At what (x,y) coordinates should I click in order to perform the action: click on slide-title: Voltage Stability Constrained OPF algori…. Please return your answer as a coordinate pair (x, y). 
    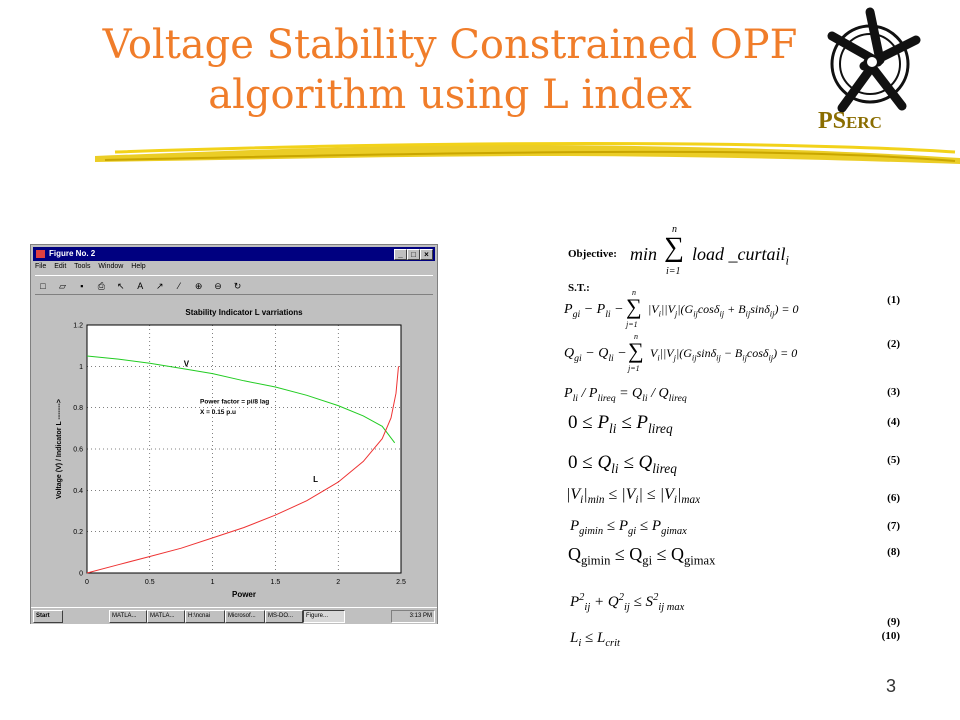
    Looking at the image, I should click on (450, 70).